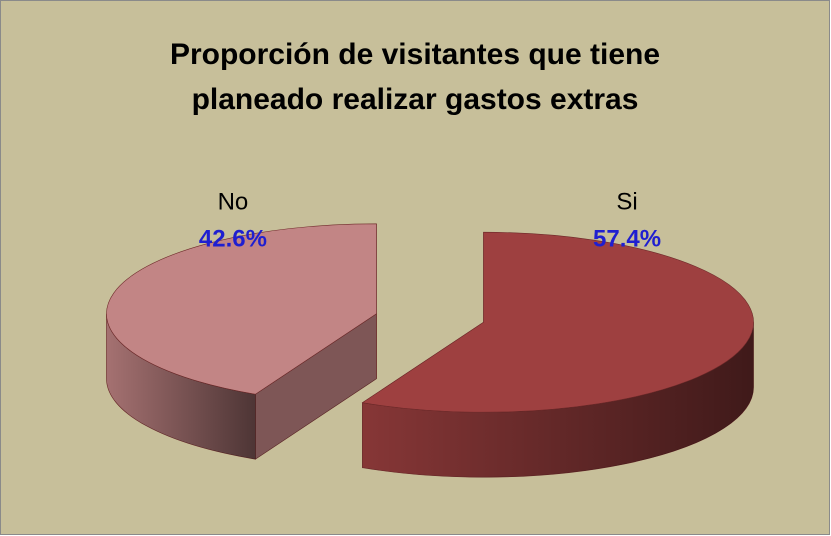 The height and width of the screenshot is (536, 831). What do you see at coordinates (233, 238) in the screenshot?
I see `value-label: 42.6%` at bounding box center [233, 238].